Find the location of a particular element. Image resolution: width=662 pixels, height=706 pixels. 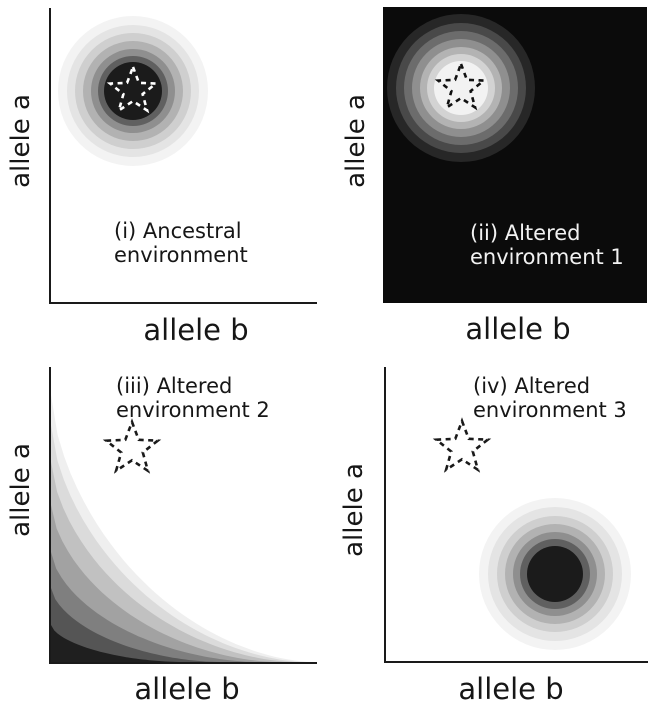

caption-line-2: environment is located at coordinates (181, 255).